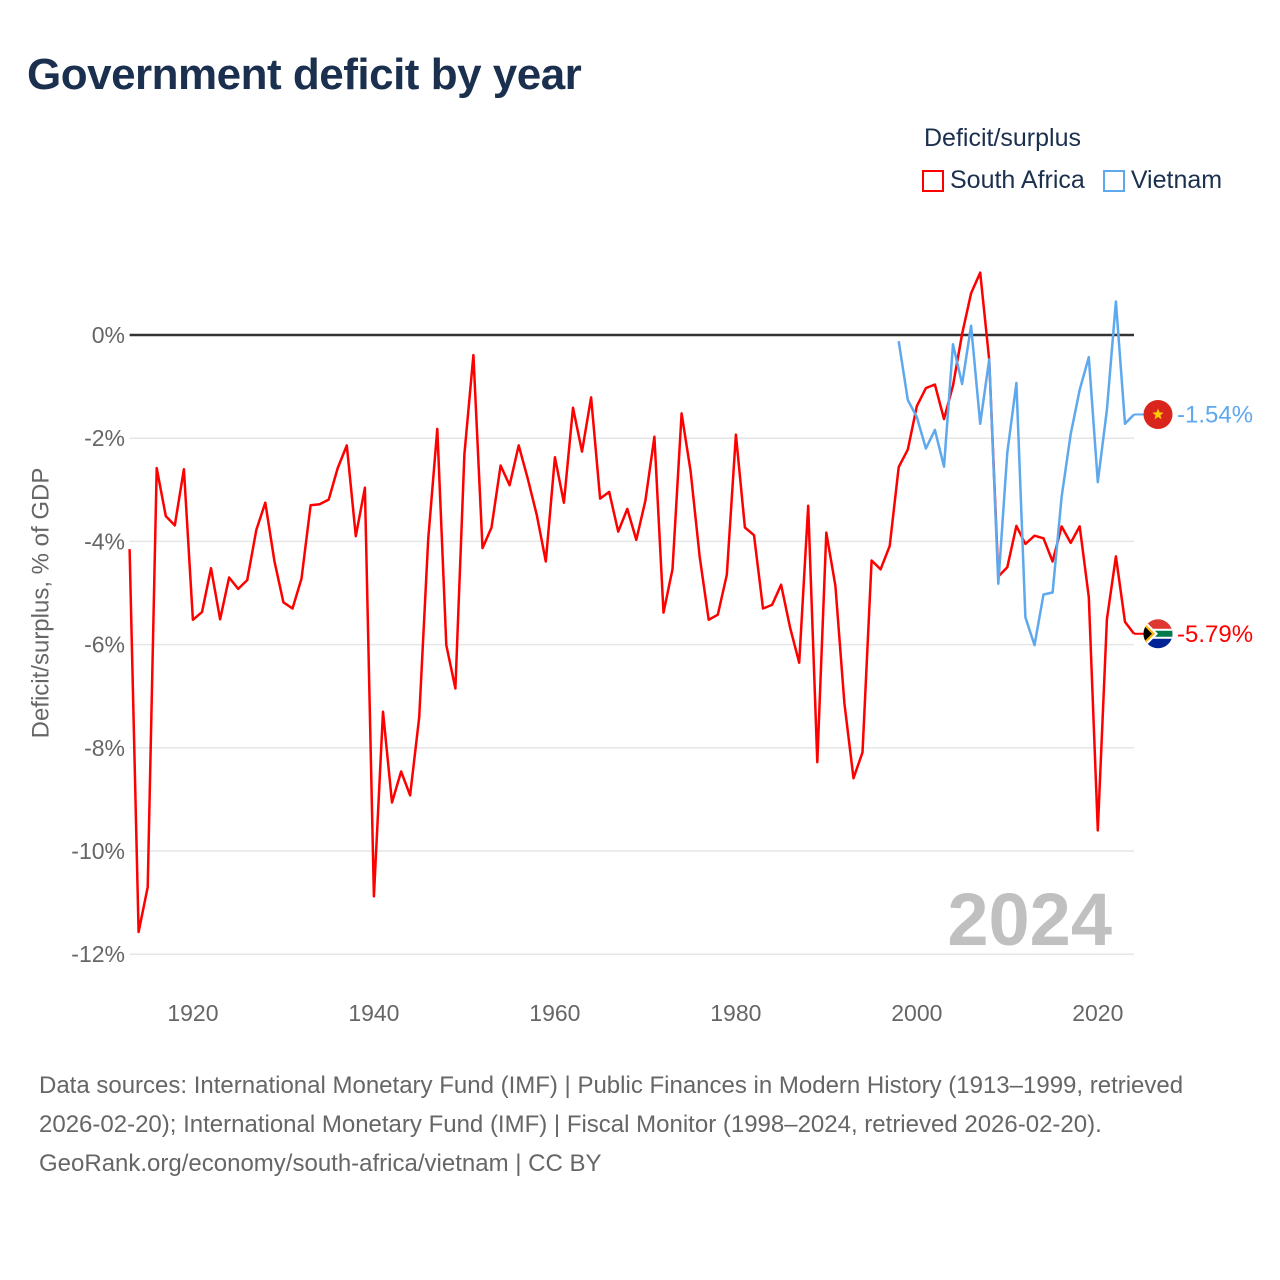 The height and width of the screenshot is (1280, 1280). Describe the element at coordinates (104, 645) in the screenshot. I see `y-tick-label: -6%` at that location.